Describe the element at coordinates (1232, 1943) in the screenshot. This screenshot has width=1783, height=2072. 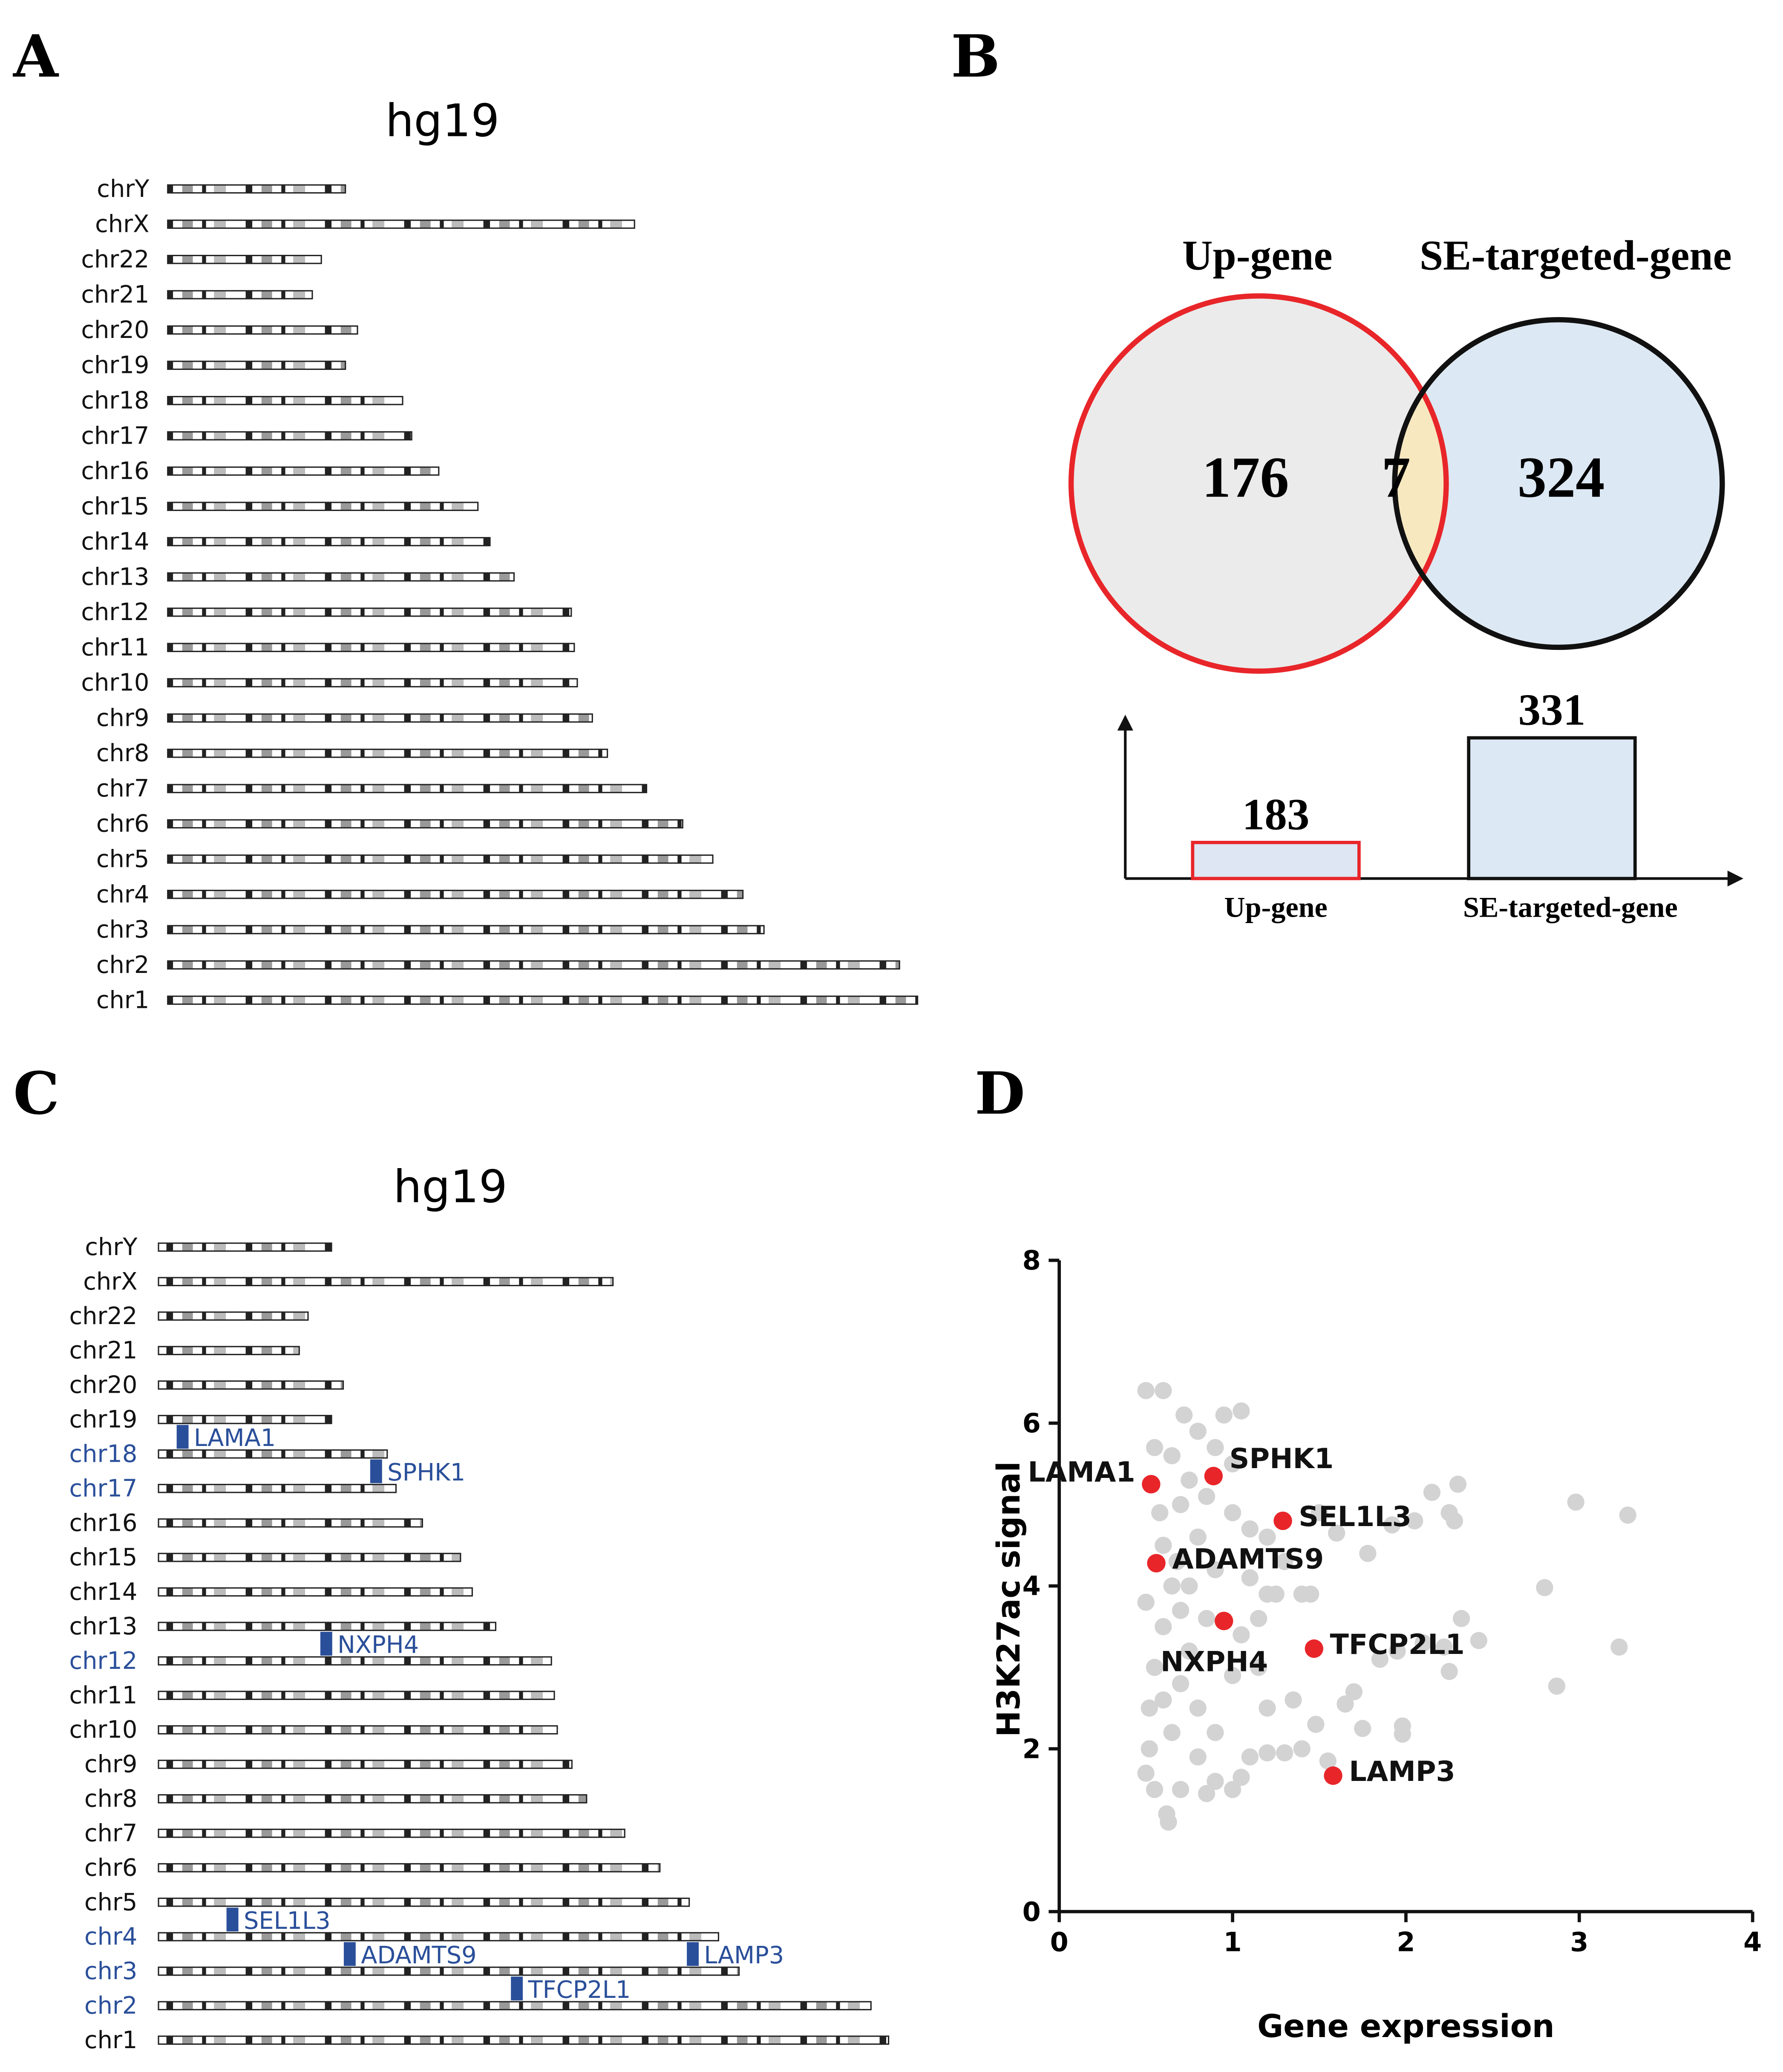
I see `x-tick-label: 1` at that location.